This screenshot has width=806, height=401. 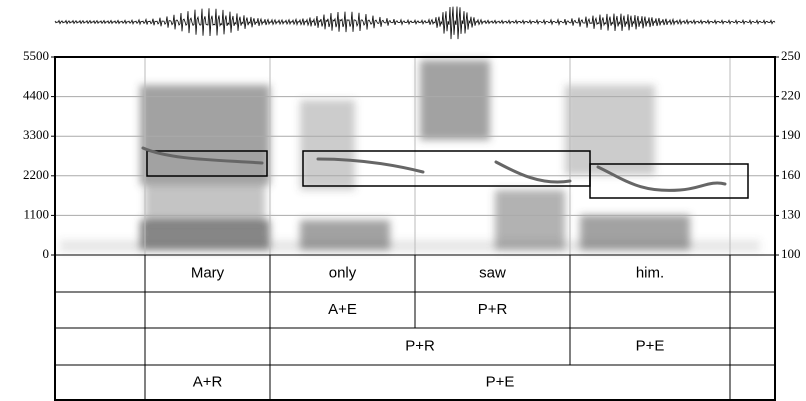 I want to click on interval-label: A+E, so click(x=342, y=309).